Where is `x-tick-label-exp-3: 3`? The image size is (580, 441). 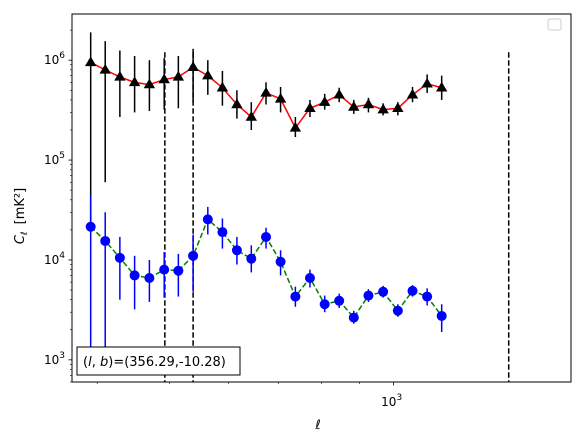
x-tick-label-exp-3: 3 is located at coordinates (399, 398).